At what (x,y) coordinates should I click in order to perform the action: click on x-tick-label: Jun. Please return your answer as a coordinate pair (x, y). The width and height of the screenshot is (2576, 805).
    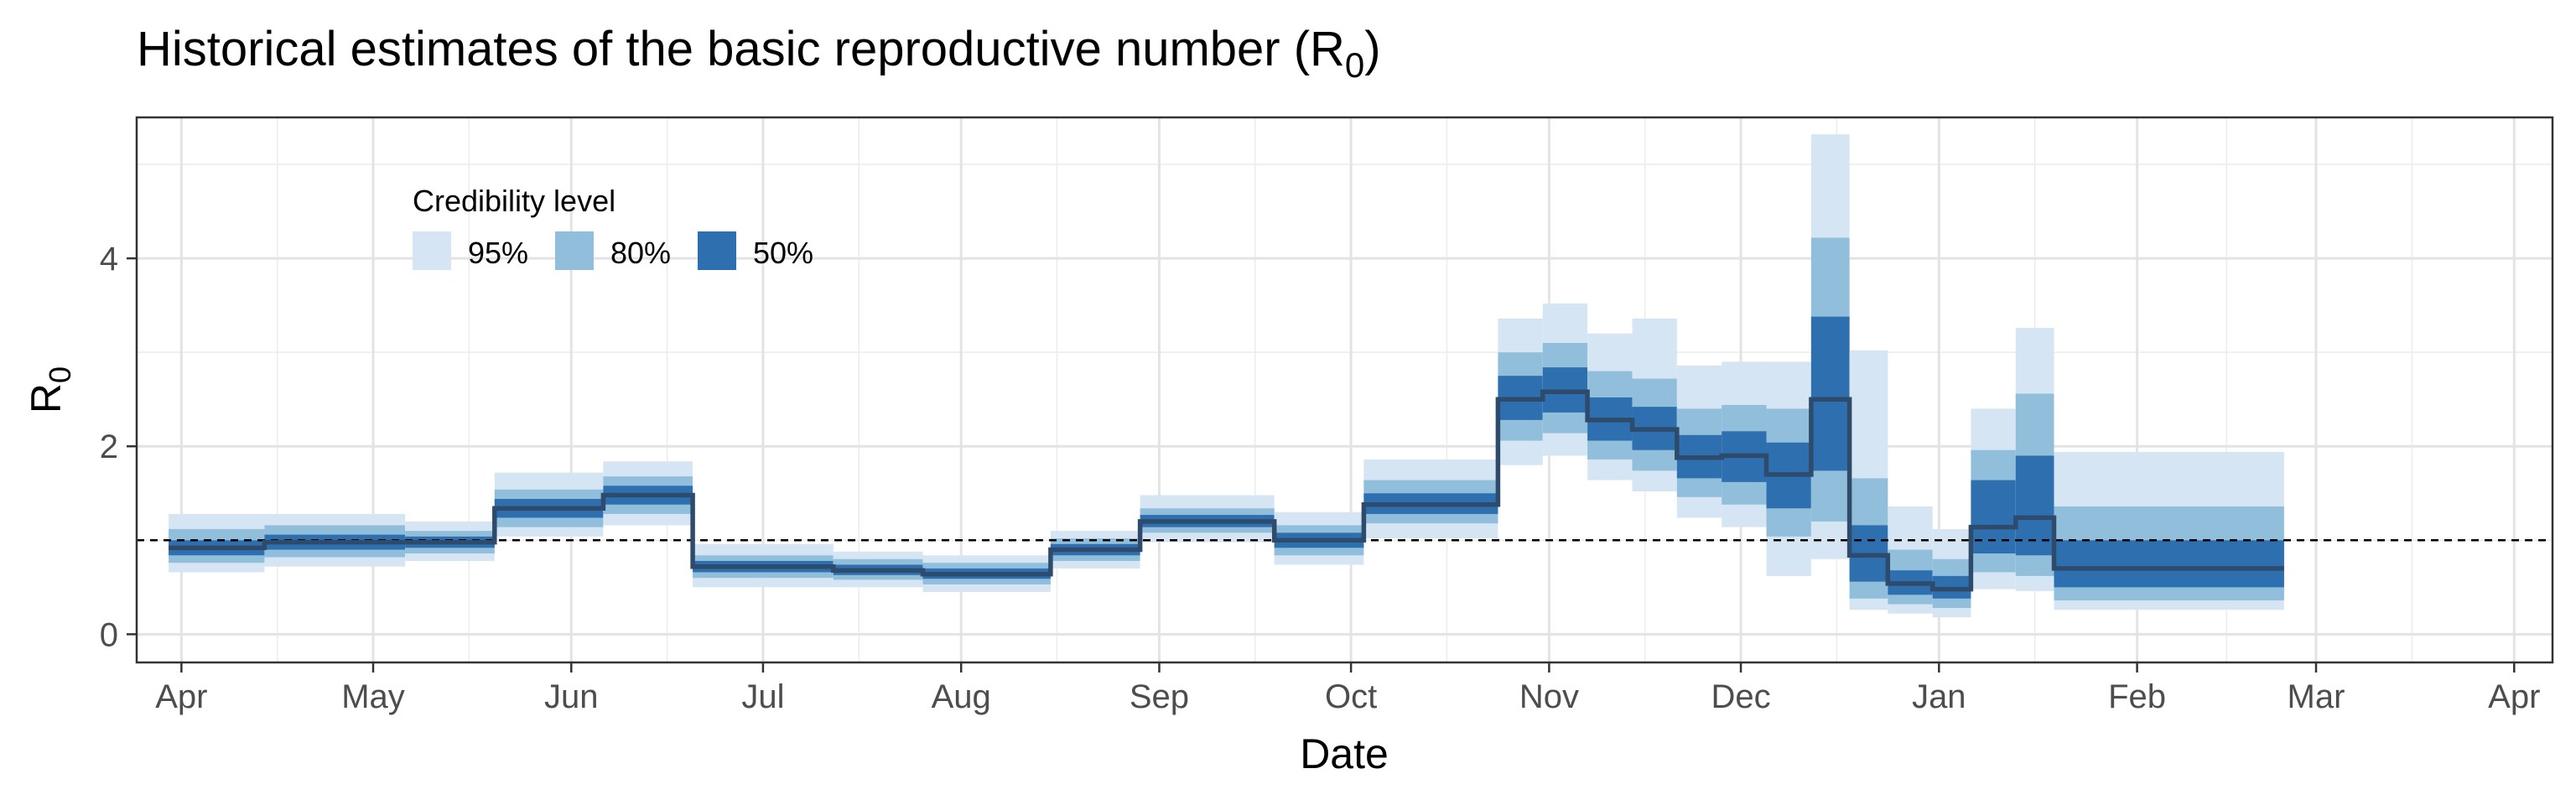
    Looking at the image, I should click on (571, 696).